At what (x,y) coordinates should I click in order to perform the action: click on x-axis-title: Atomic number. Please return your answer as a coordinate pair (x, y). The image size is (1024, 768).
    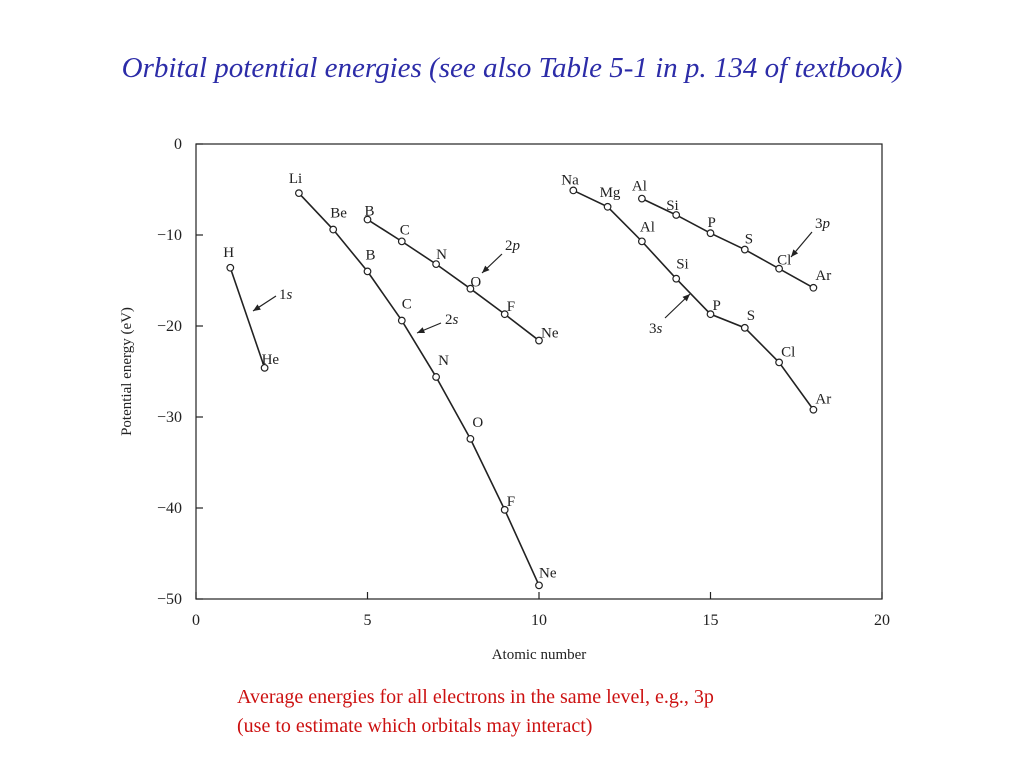
    Looking at the image, I should click on (539, 655).